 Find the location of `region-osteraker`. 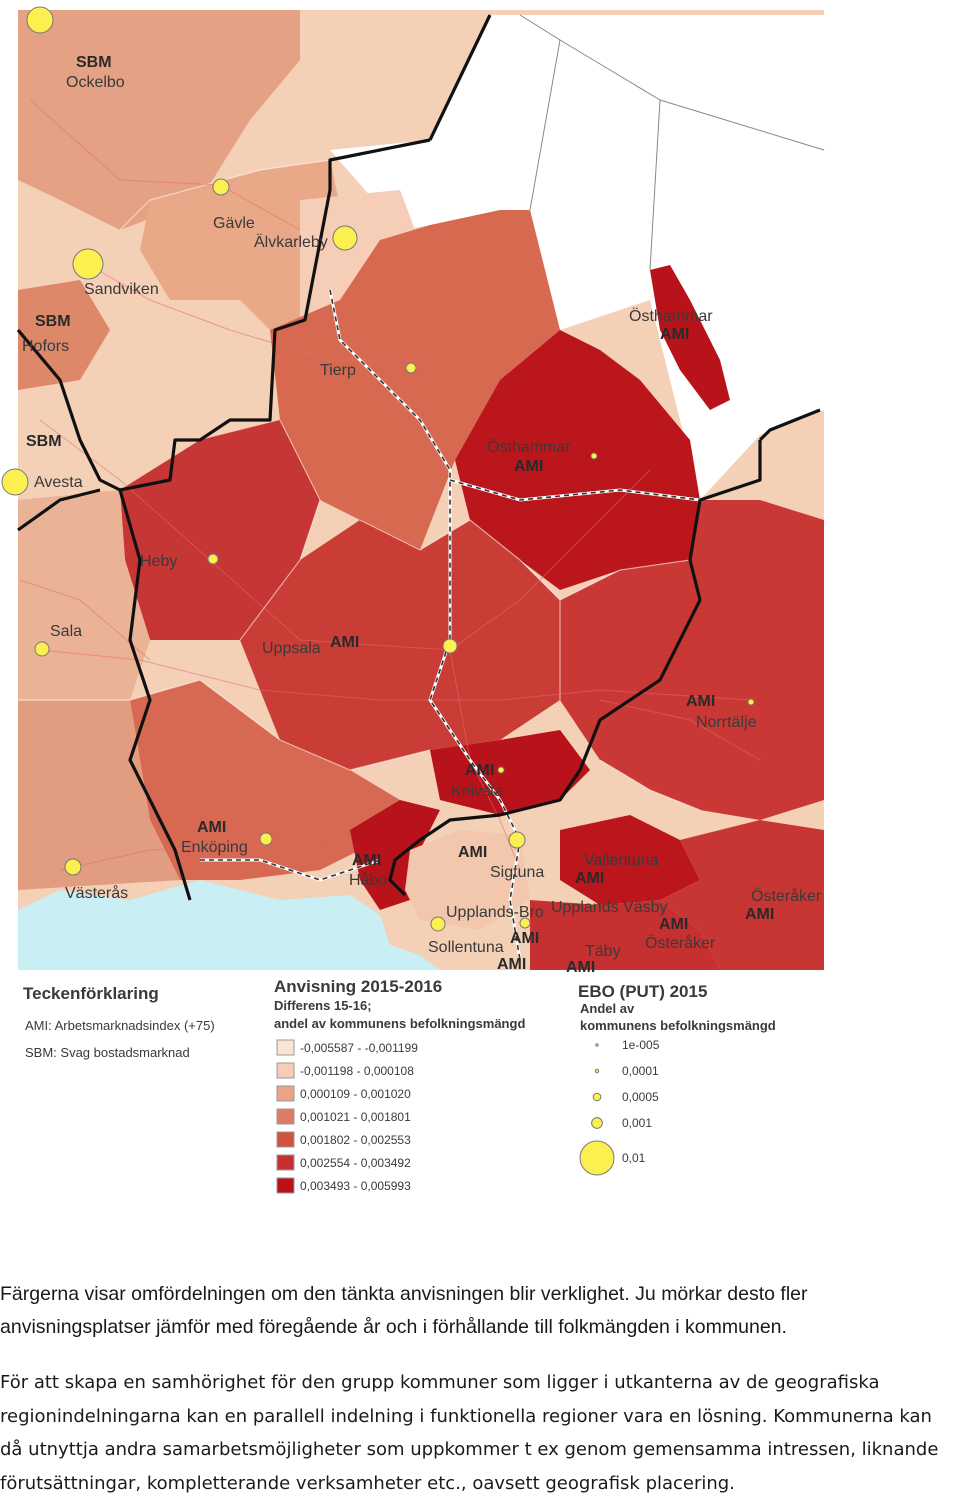

region-osteraker is located at coordinates (742, 895).